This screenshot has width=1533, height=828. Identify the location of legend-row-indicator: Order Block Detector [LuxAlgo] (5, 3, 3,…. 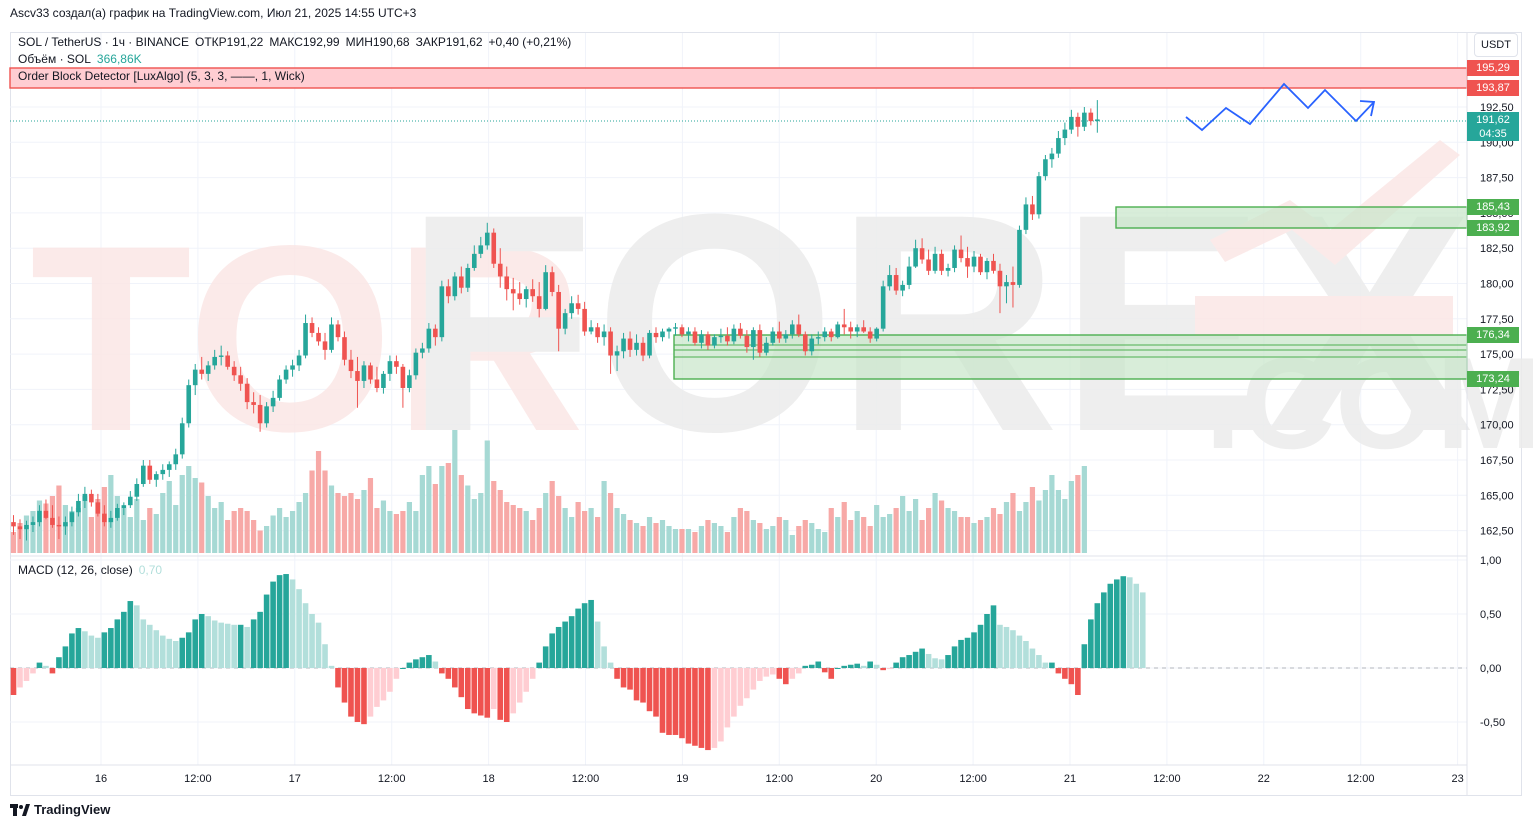
(161, 76).